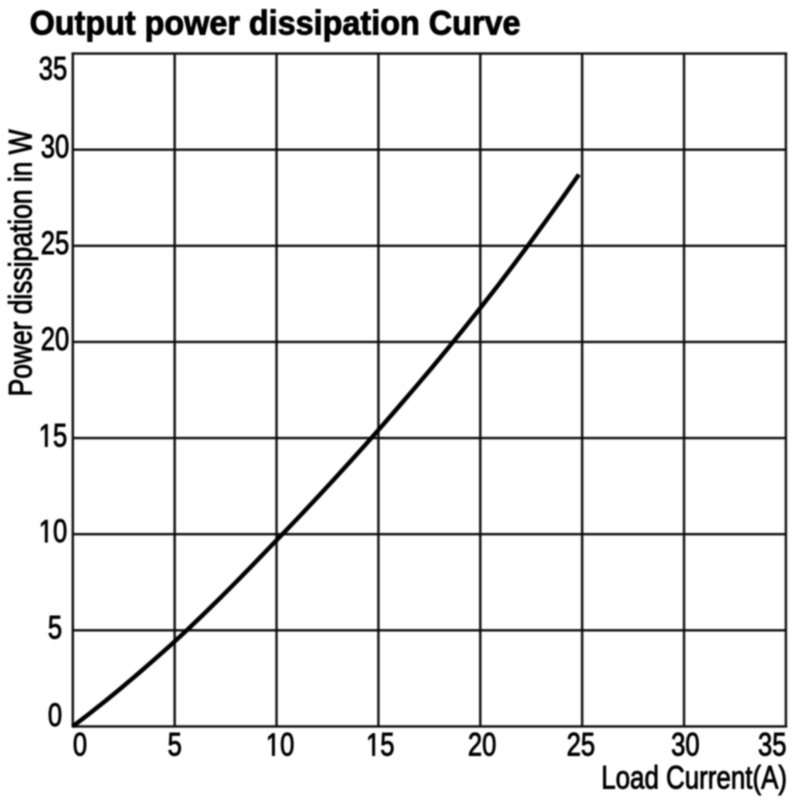  What do you see at coordinates (275, 24) in the screenshot?
I see `svg-text: Output power dissipation Curve` at bounding box center [275, 24].